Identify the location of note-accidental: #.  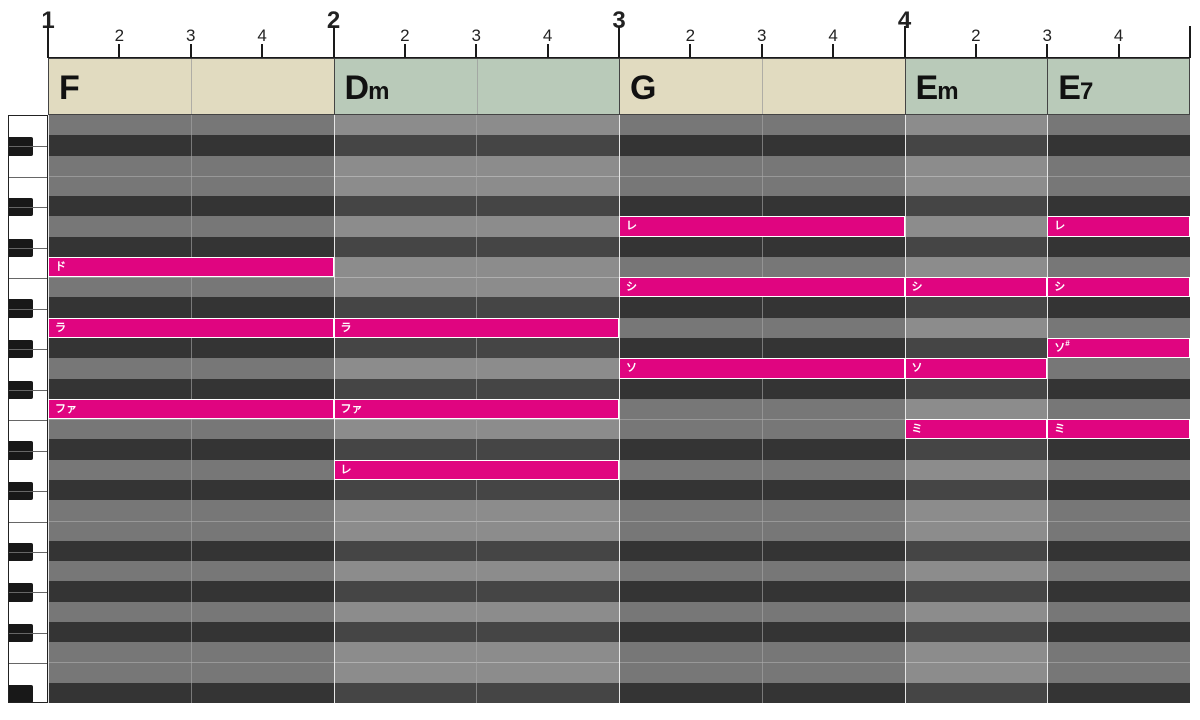
(1067, 344).